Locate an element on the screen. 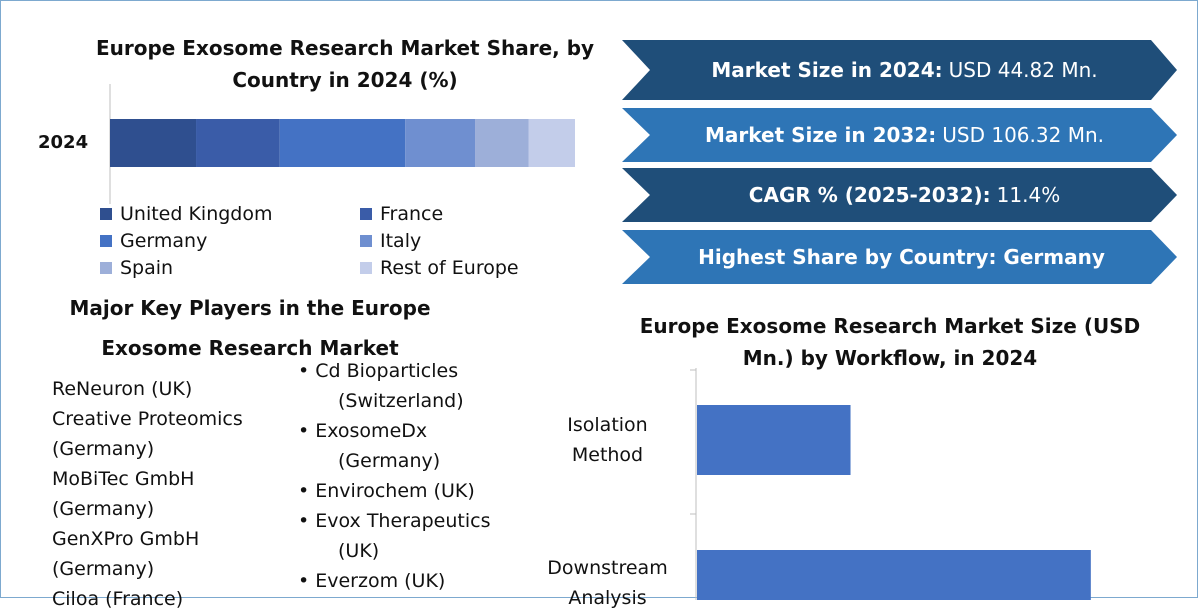 The width and height of the screenshot is (1200, 614). key-players-title-line2: Exosome Research Market is located at coordinates (250, 348).